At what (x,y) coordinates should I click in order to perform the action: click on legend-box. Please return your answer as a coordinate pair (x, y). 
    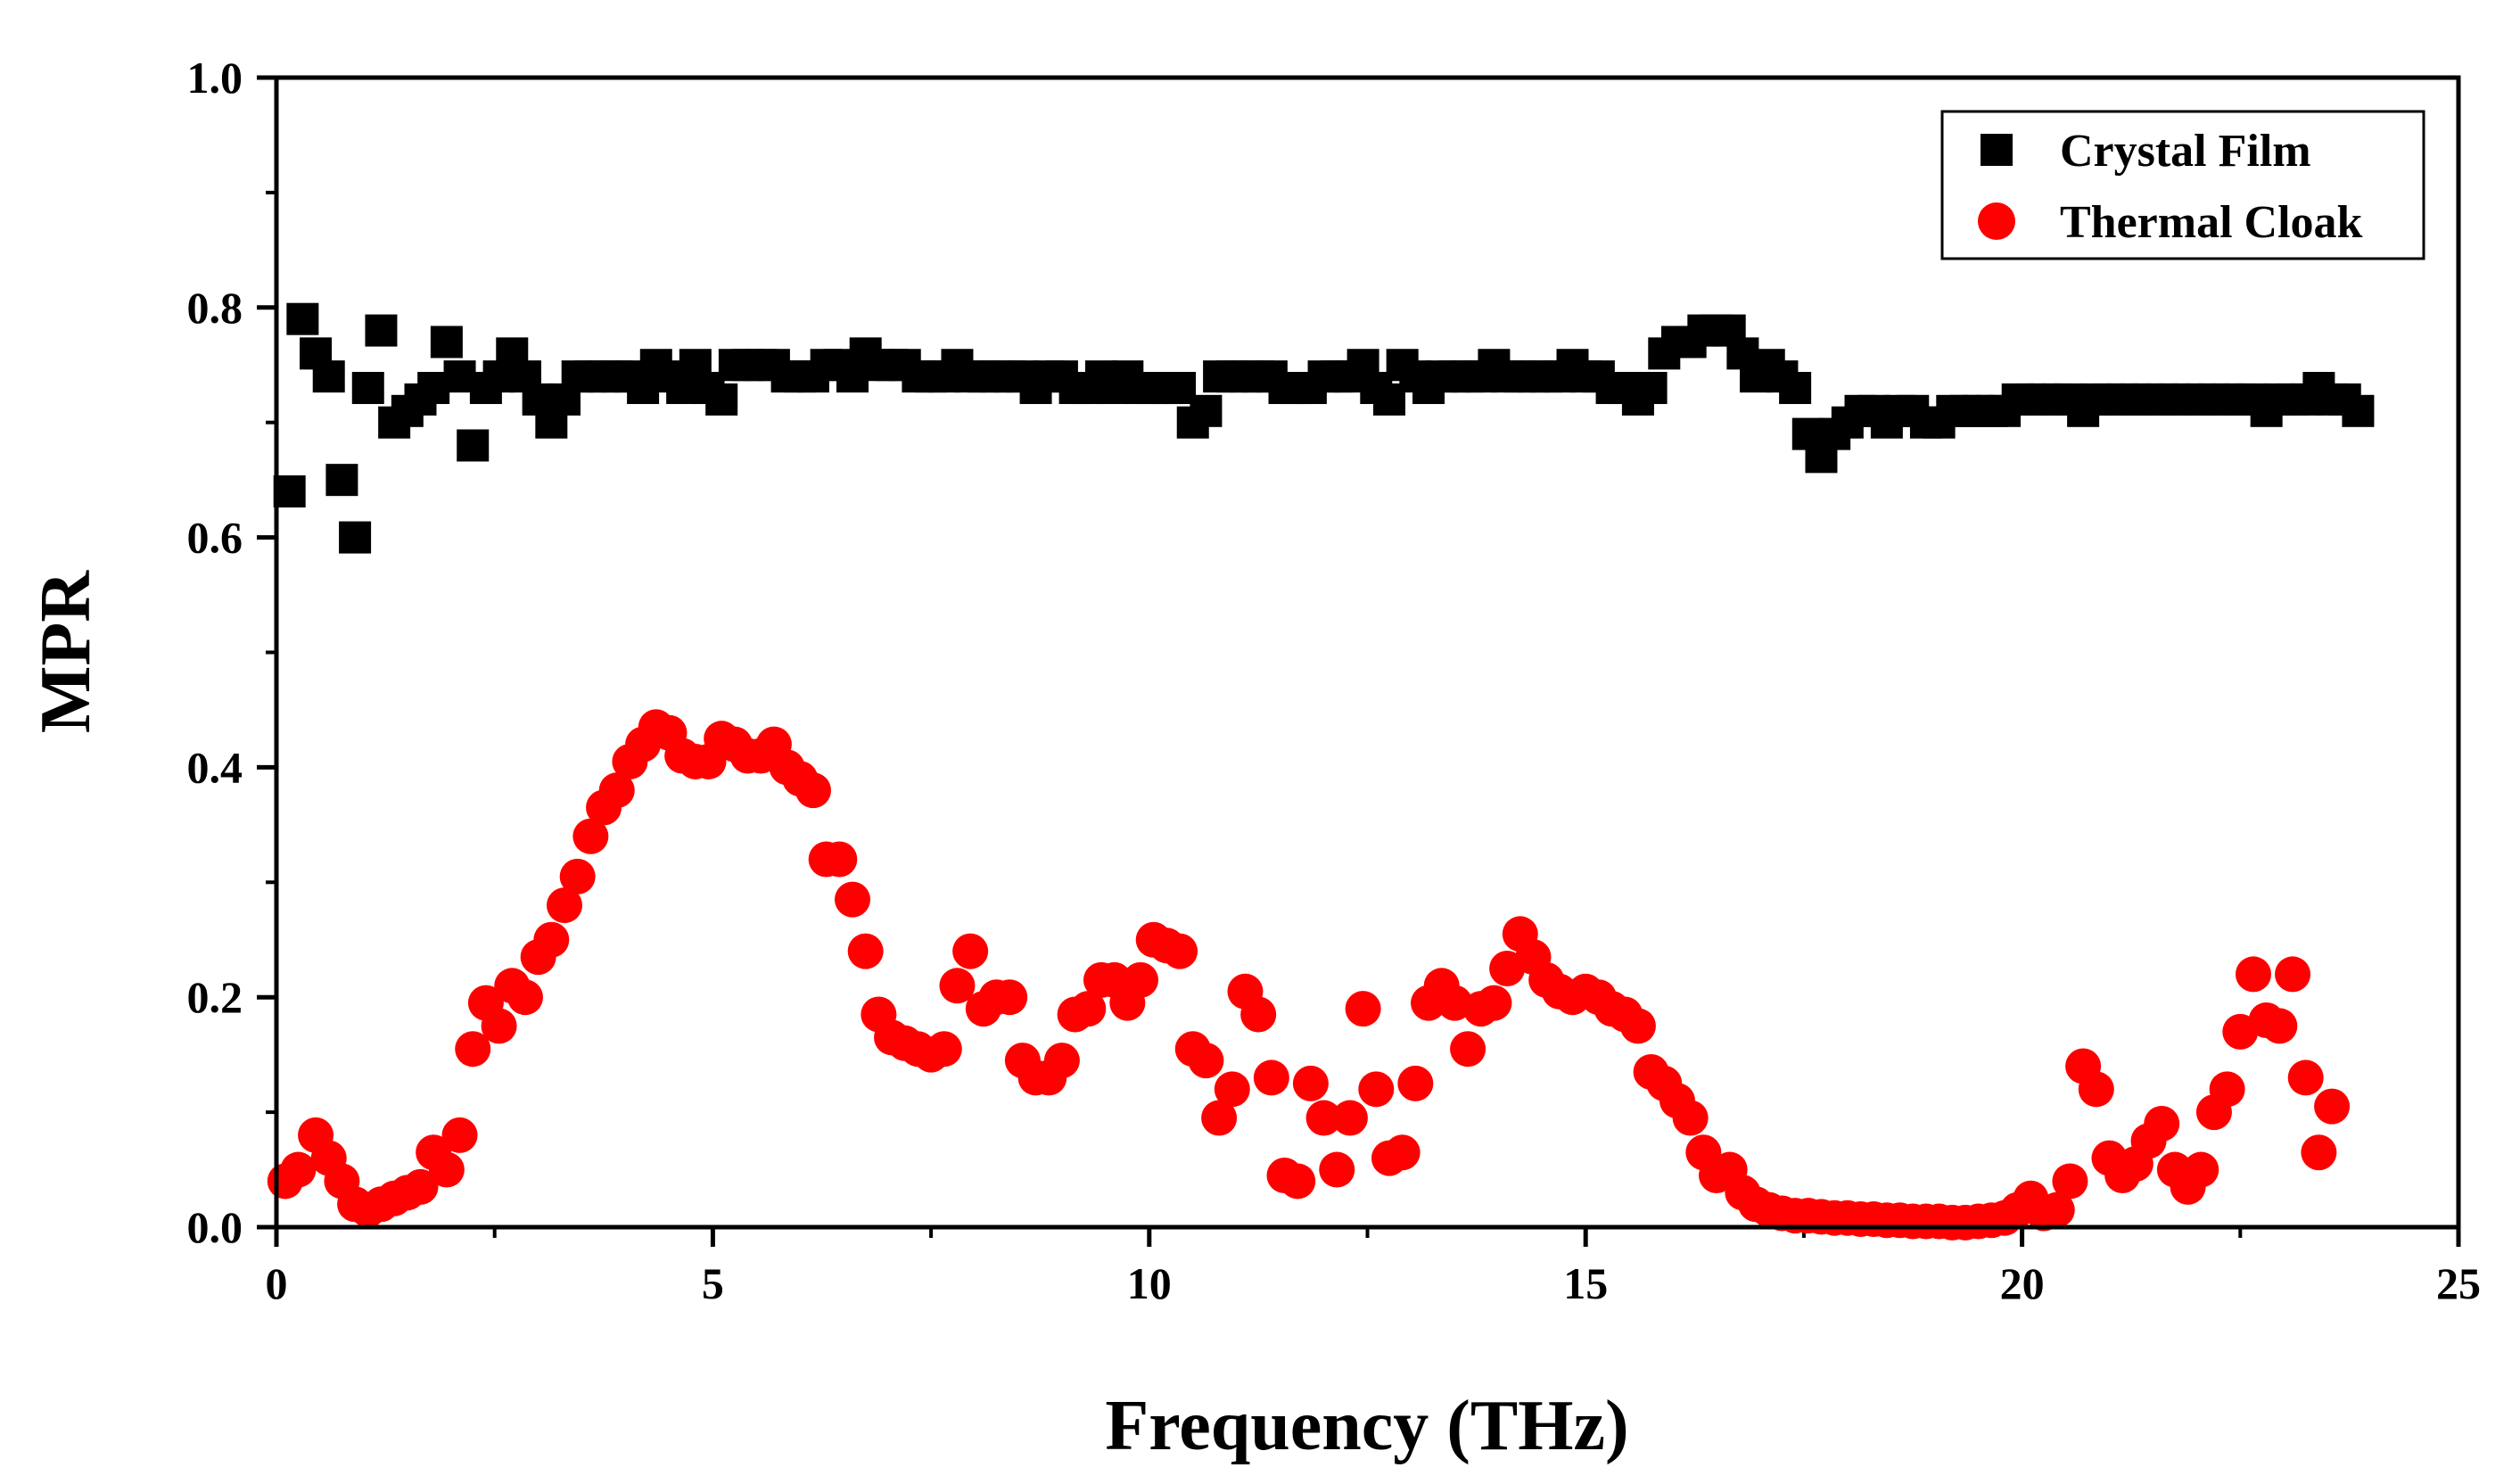
    Looking at the image, I should click on (2183, 185).